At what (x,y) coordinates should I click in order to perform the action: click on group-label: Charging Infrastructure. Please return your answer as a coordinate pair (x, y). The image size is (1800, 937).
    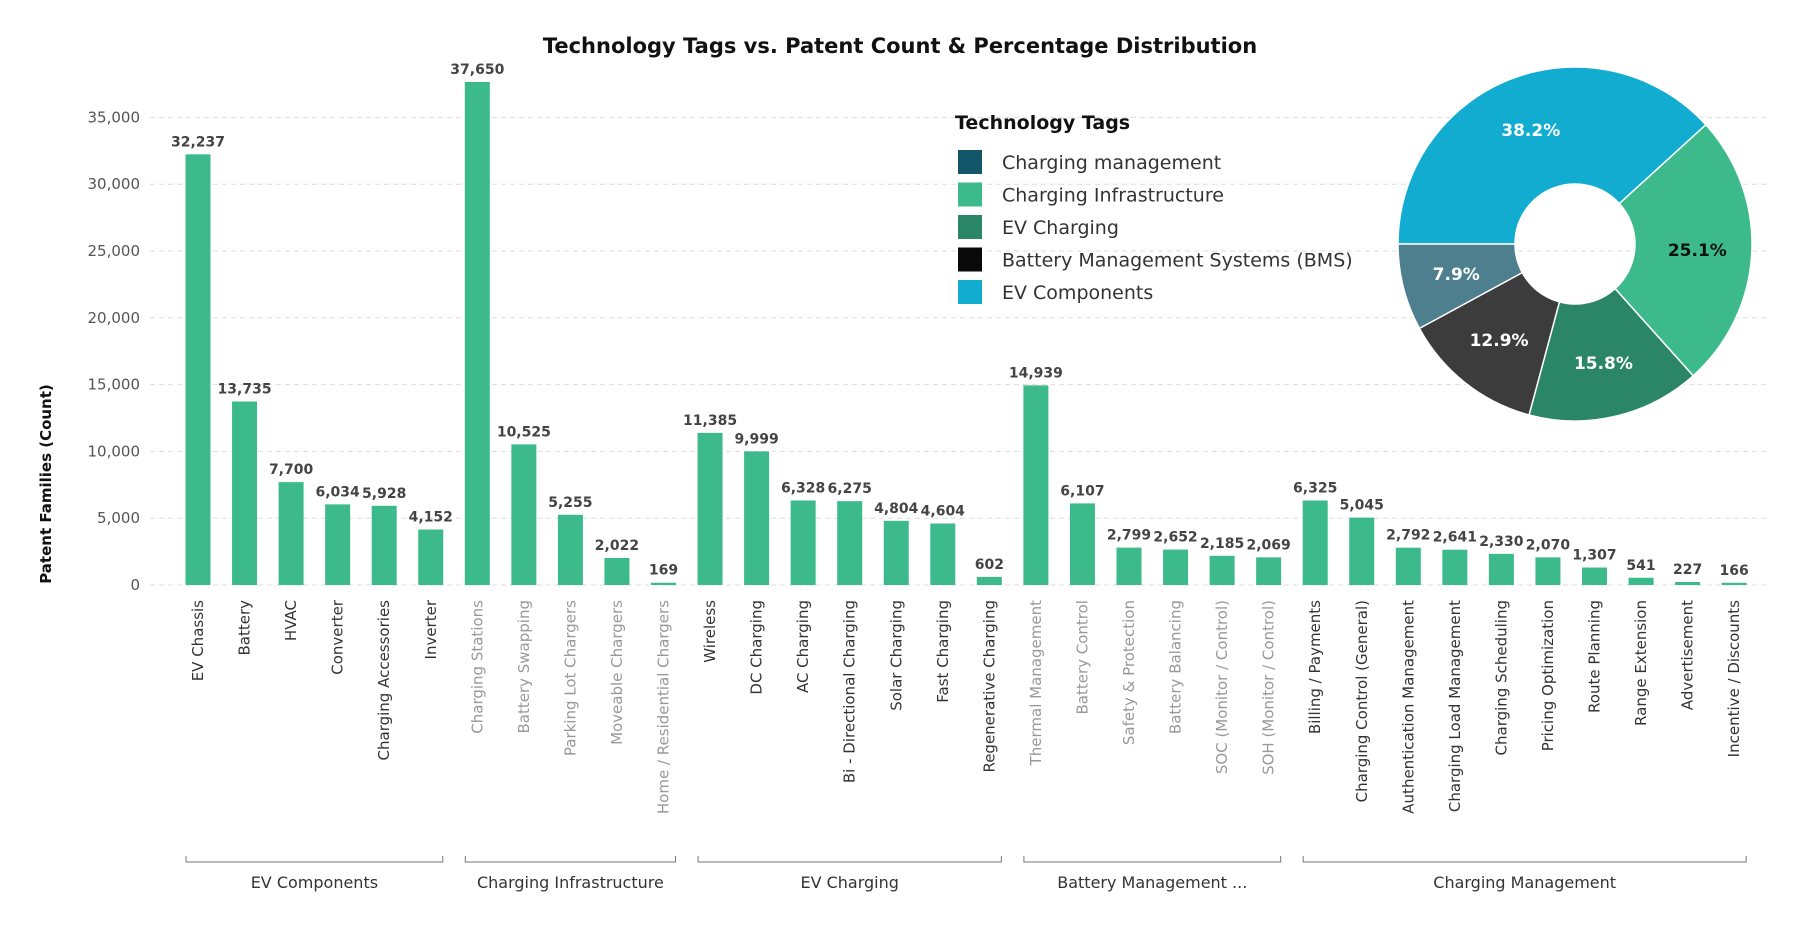
    Looking at the image, I should click on (570, 882).